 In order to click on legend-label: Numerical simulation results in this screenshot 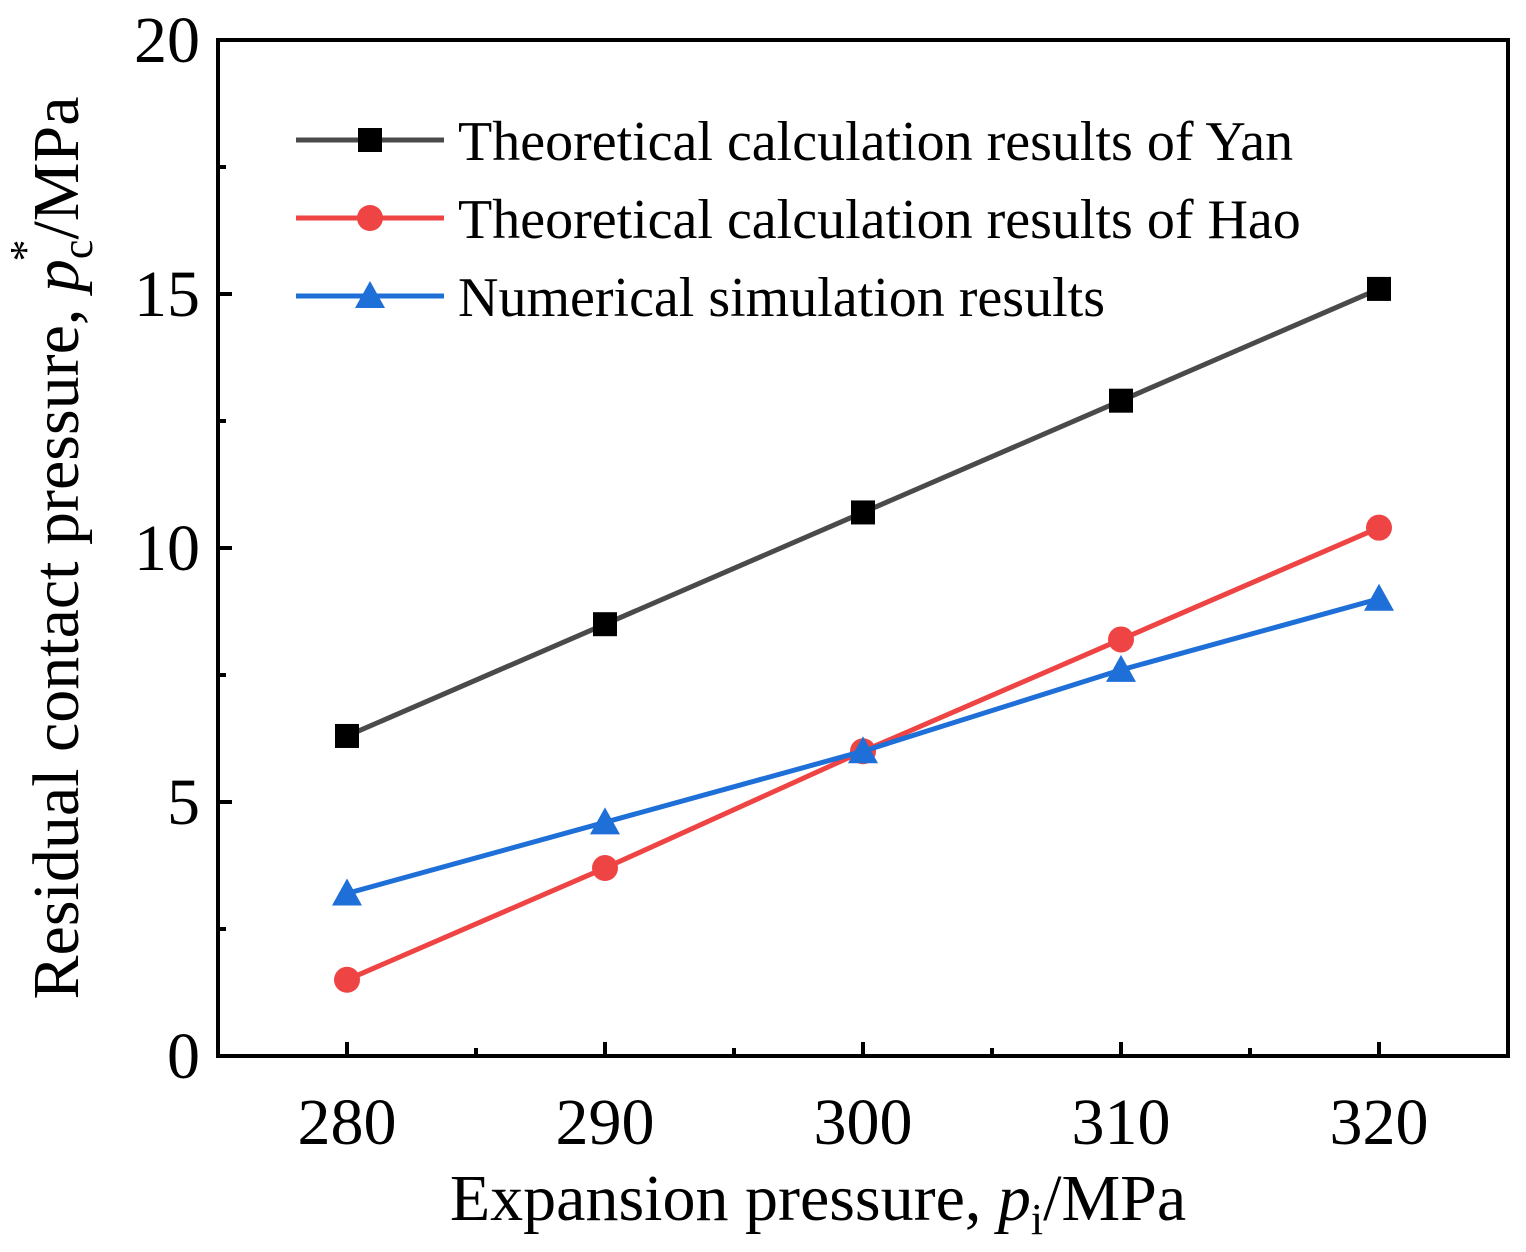, I will do `click(781, 298)`.